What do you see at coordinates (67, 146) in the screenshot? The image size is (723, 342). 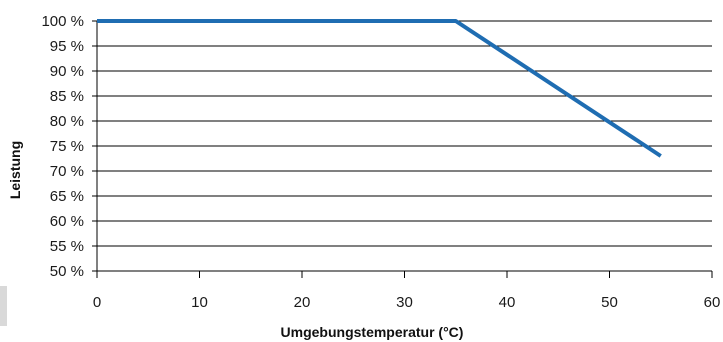 I see `y-tick-label: 75 %` at bounding box center [67, 146].